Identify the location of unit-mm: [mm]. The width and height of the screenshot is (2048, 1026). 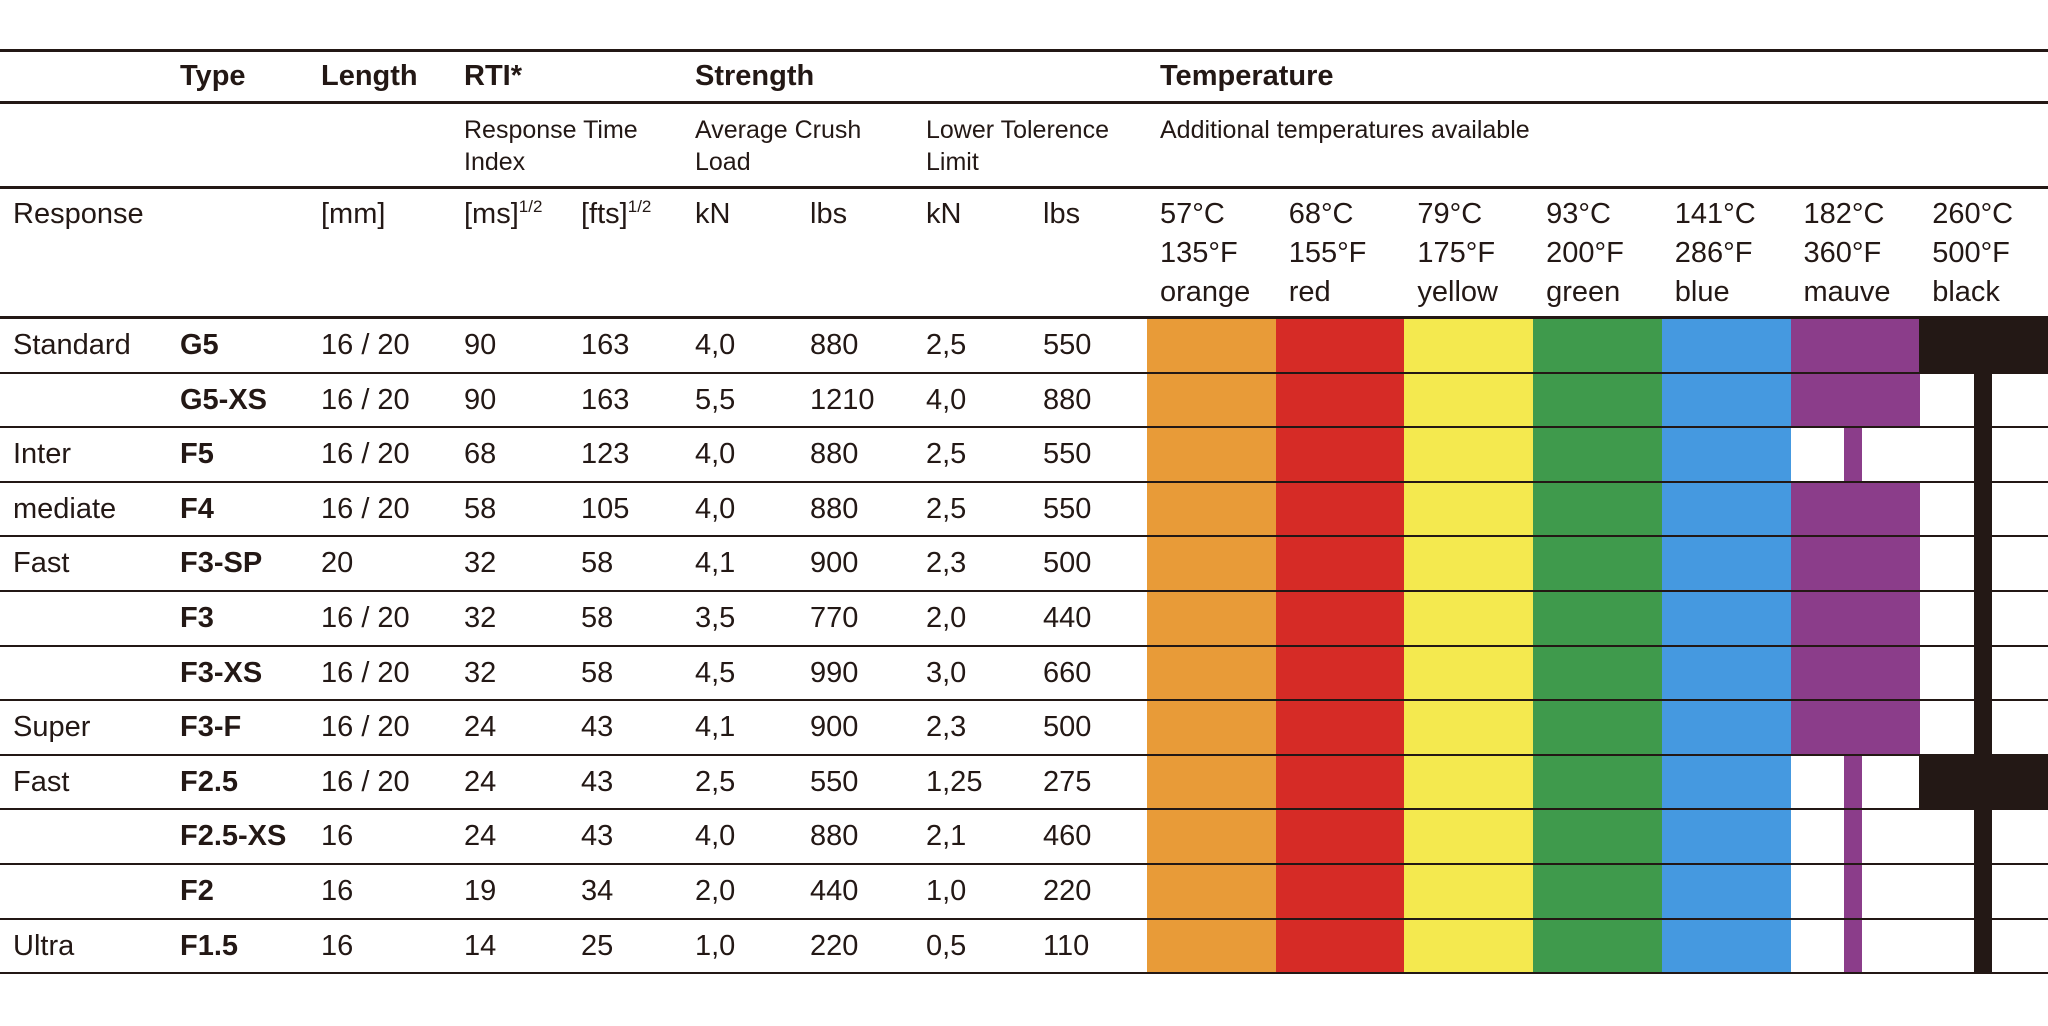
(353, 214).